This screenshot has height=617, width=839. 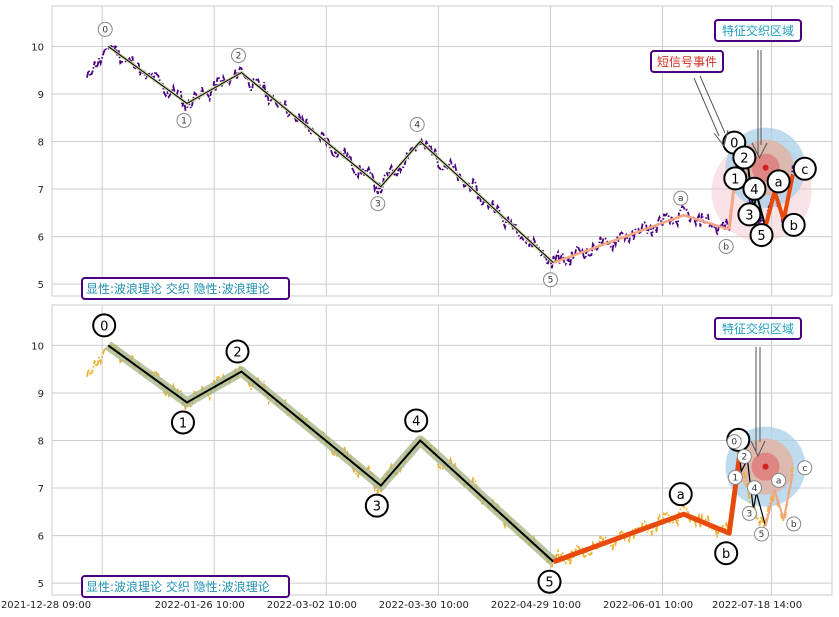 I want to click on short-wave-label-0: 0, so click(x=734, y=442).